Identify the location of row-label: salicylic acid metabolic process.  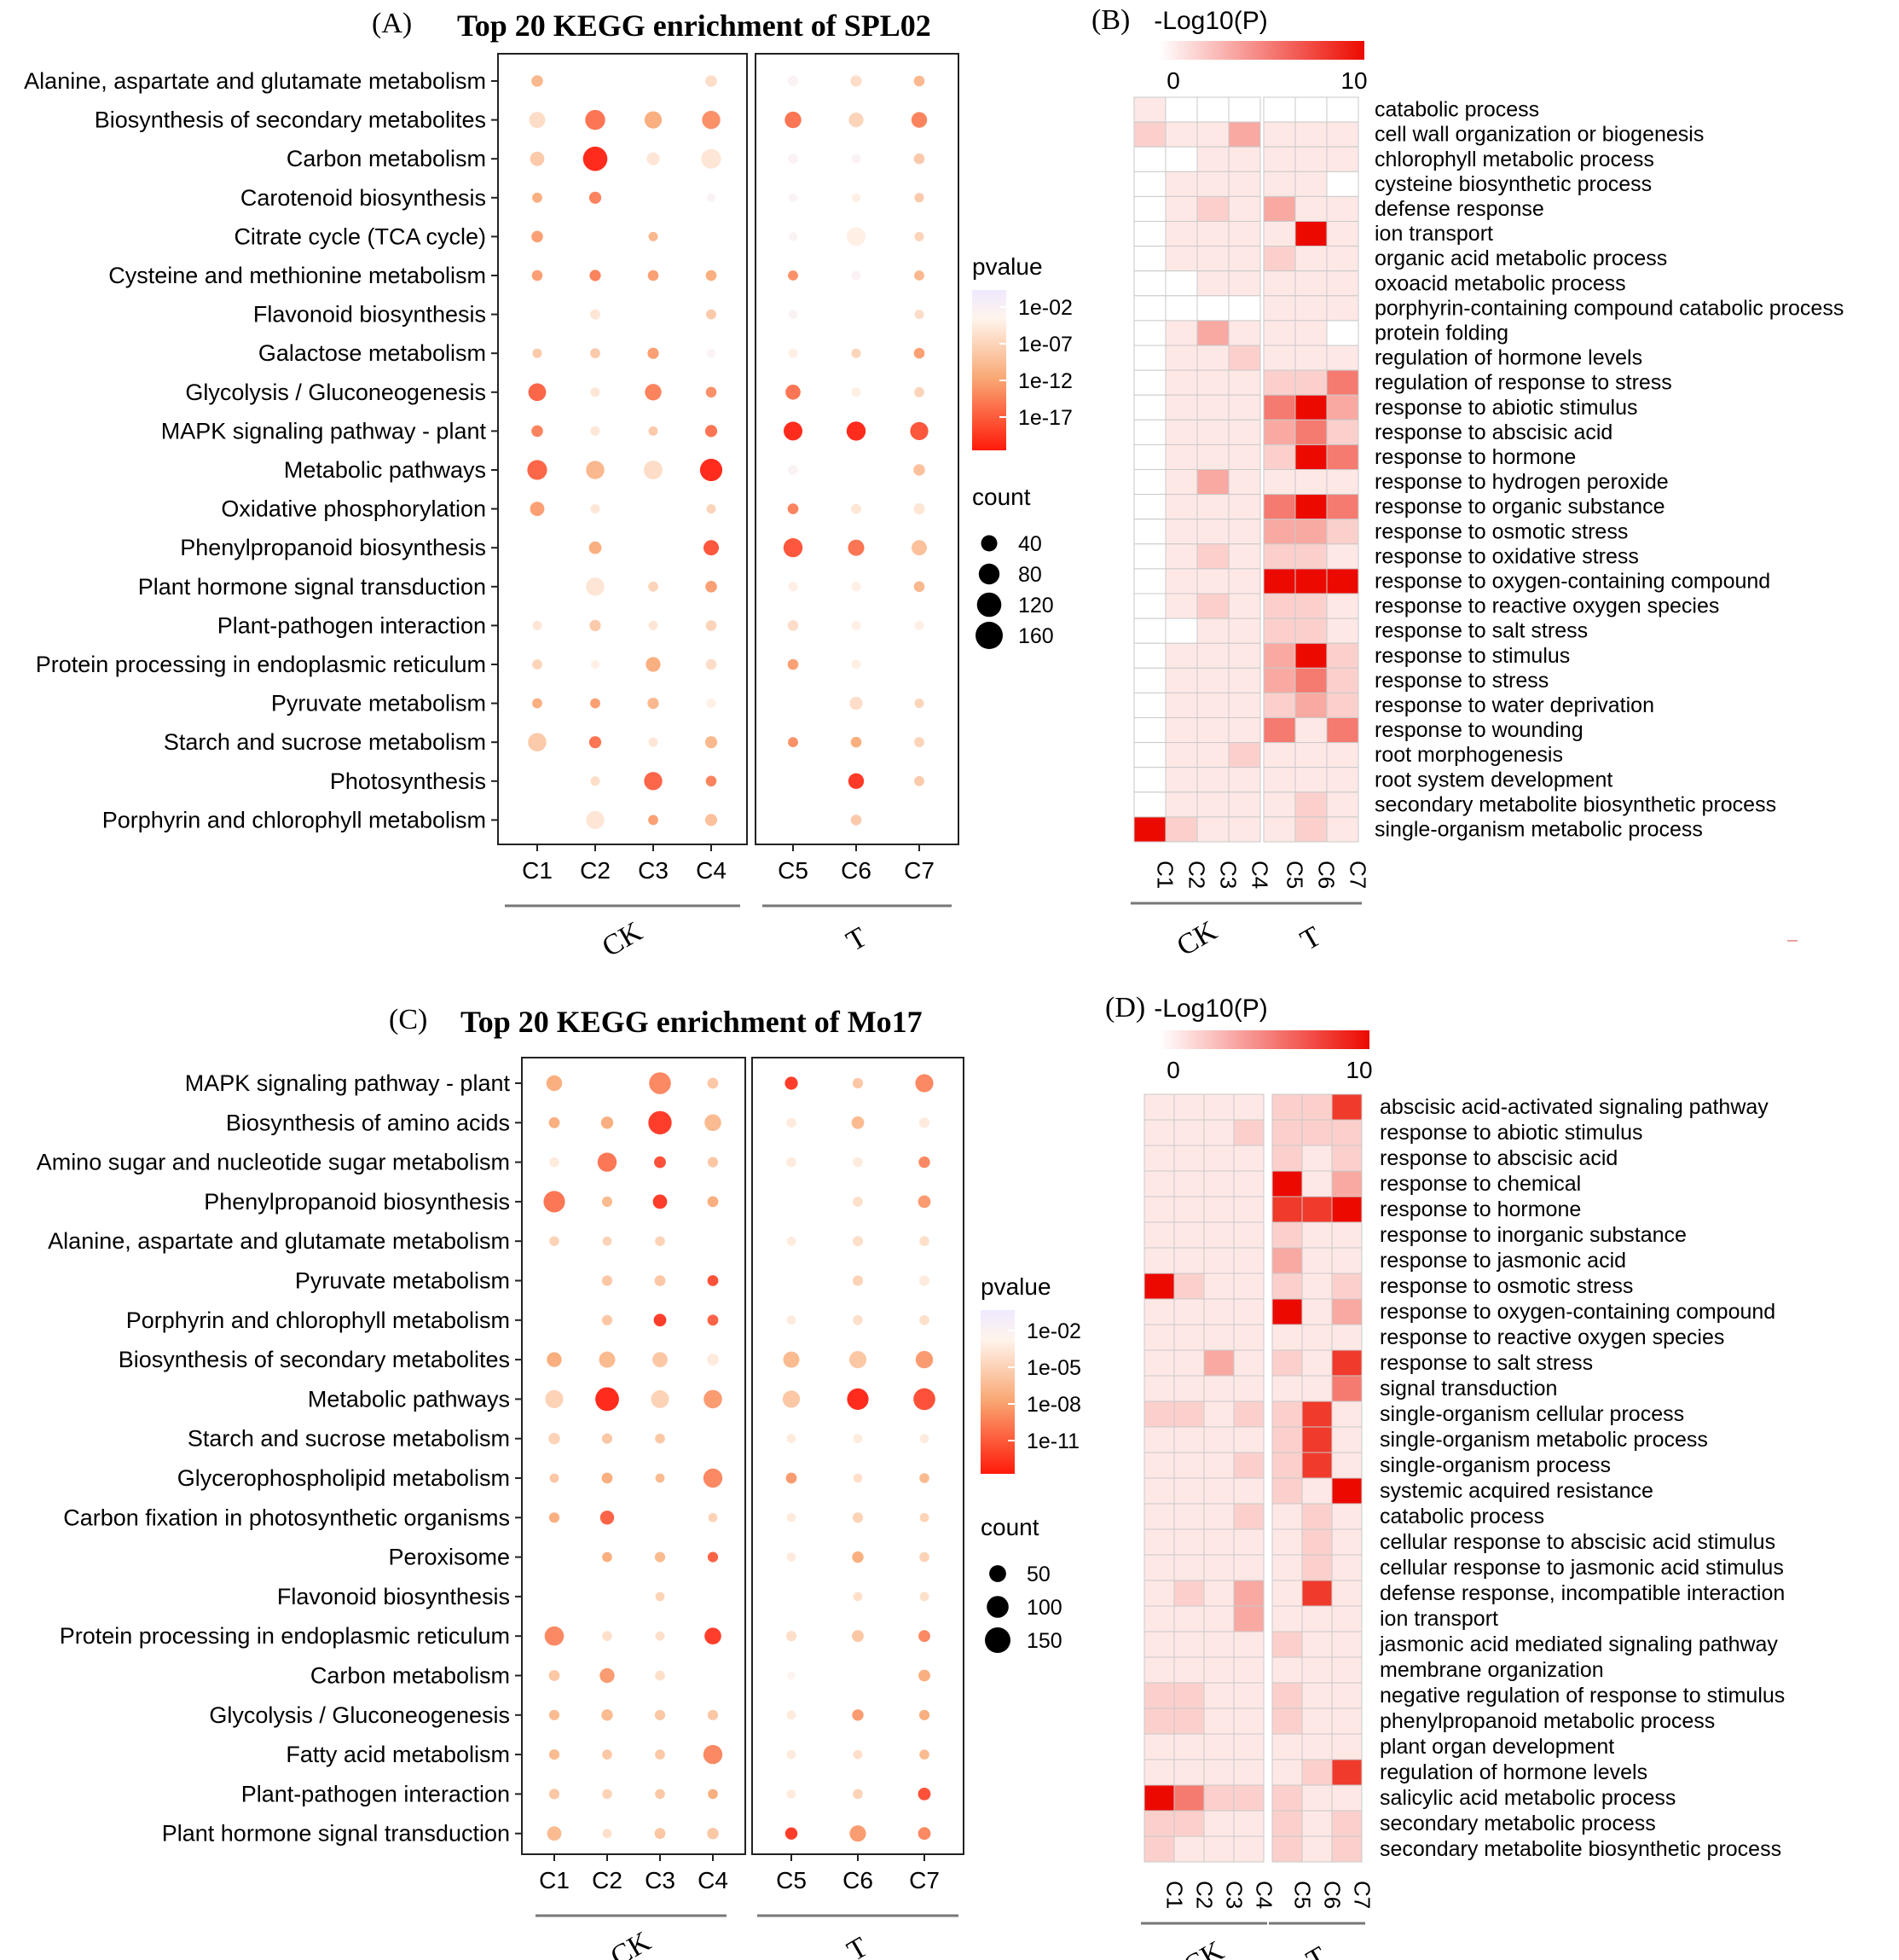
(1528, 1798).